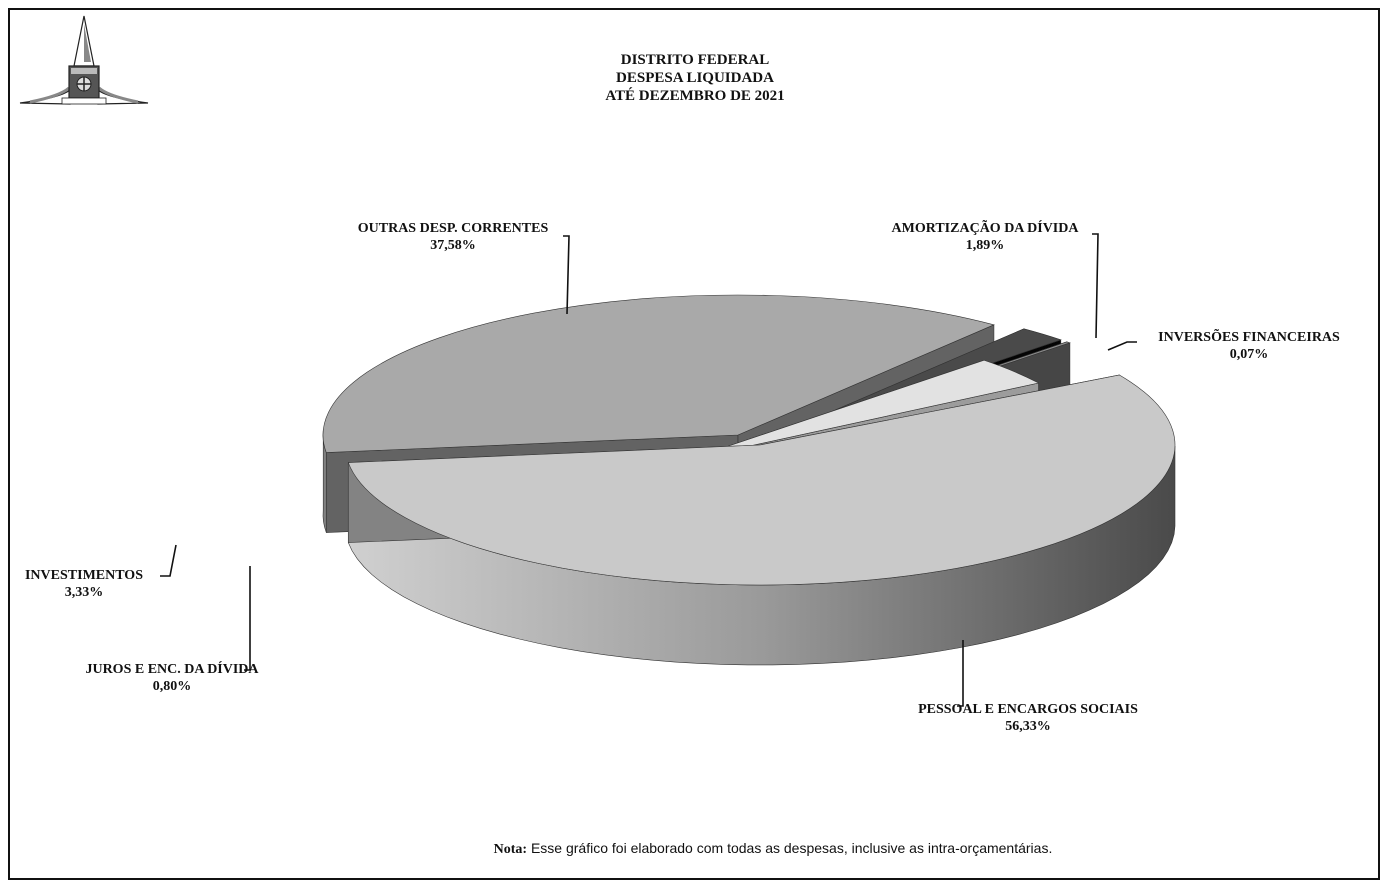 The height and width of the screenshot is (888, 1390). I want to click on label-investimentos-value: 3,33%, so click(84, 592).